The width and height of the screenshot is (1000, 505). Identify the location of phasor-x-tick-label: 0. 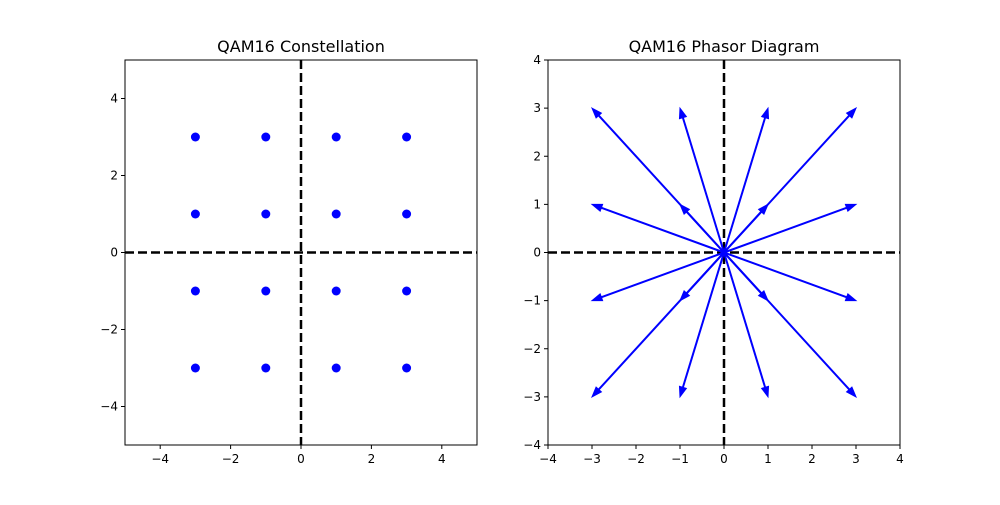
(724, 459).